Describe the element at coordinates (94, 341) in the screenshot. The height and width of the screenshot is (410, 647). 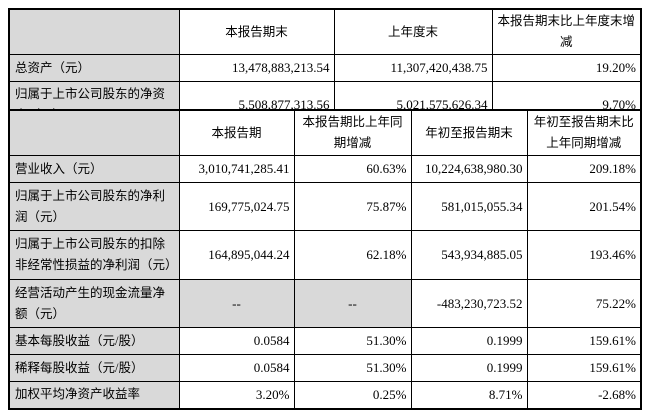
I see `row-label-basic-eps: 基本每股收益（元/股）` at that location.